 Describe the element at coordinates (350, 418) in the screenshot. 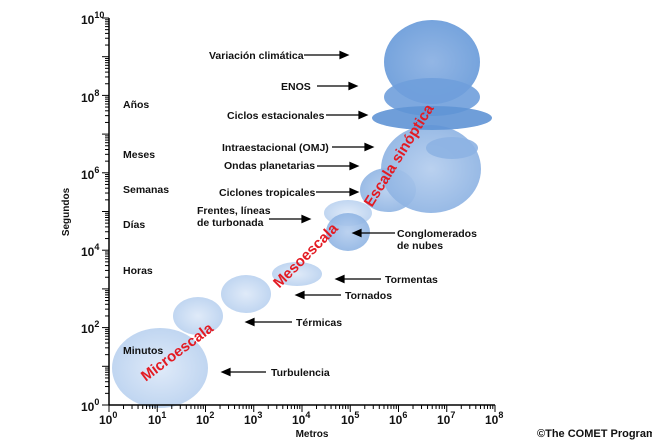

I see `x-tick-label: 10⁵` at that location.